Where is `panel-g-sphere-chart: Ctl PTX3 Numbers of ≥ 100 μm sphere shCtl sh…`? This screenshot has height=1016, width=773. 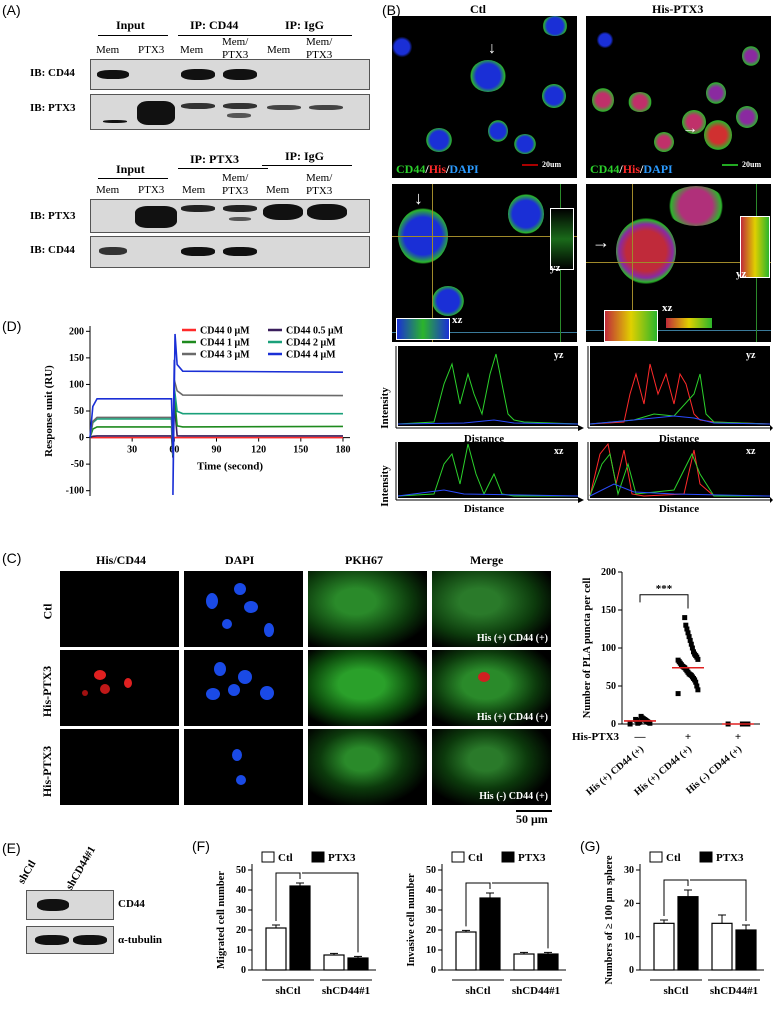
panel-g-sphere-chart: Ctl PTX3 Numbers of ≥ 100 μm sphere shCtl sh… is located at coordinates (684, 924).